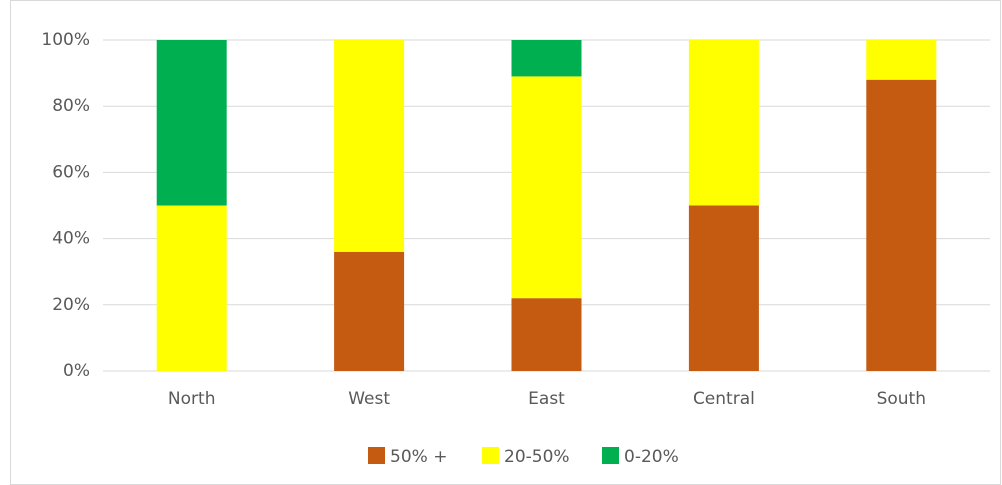  I want to click on legend-label: 20-50%, so click(537, 457).